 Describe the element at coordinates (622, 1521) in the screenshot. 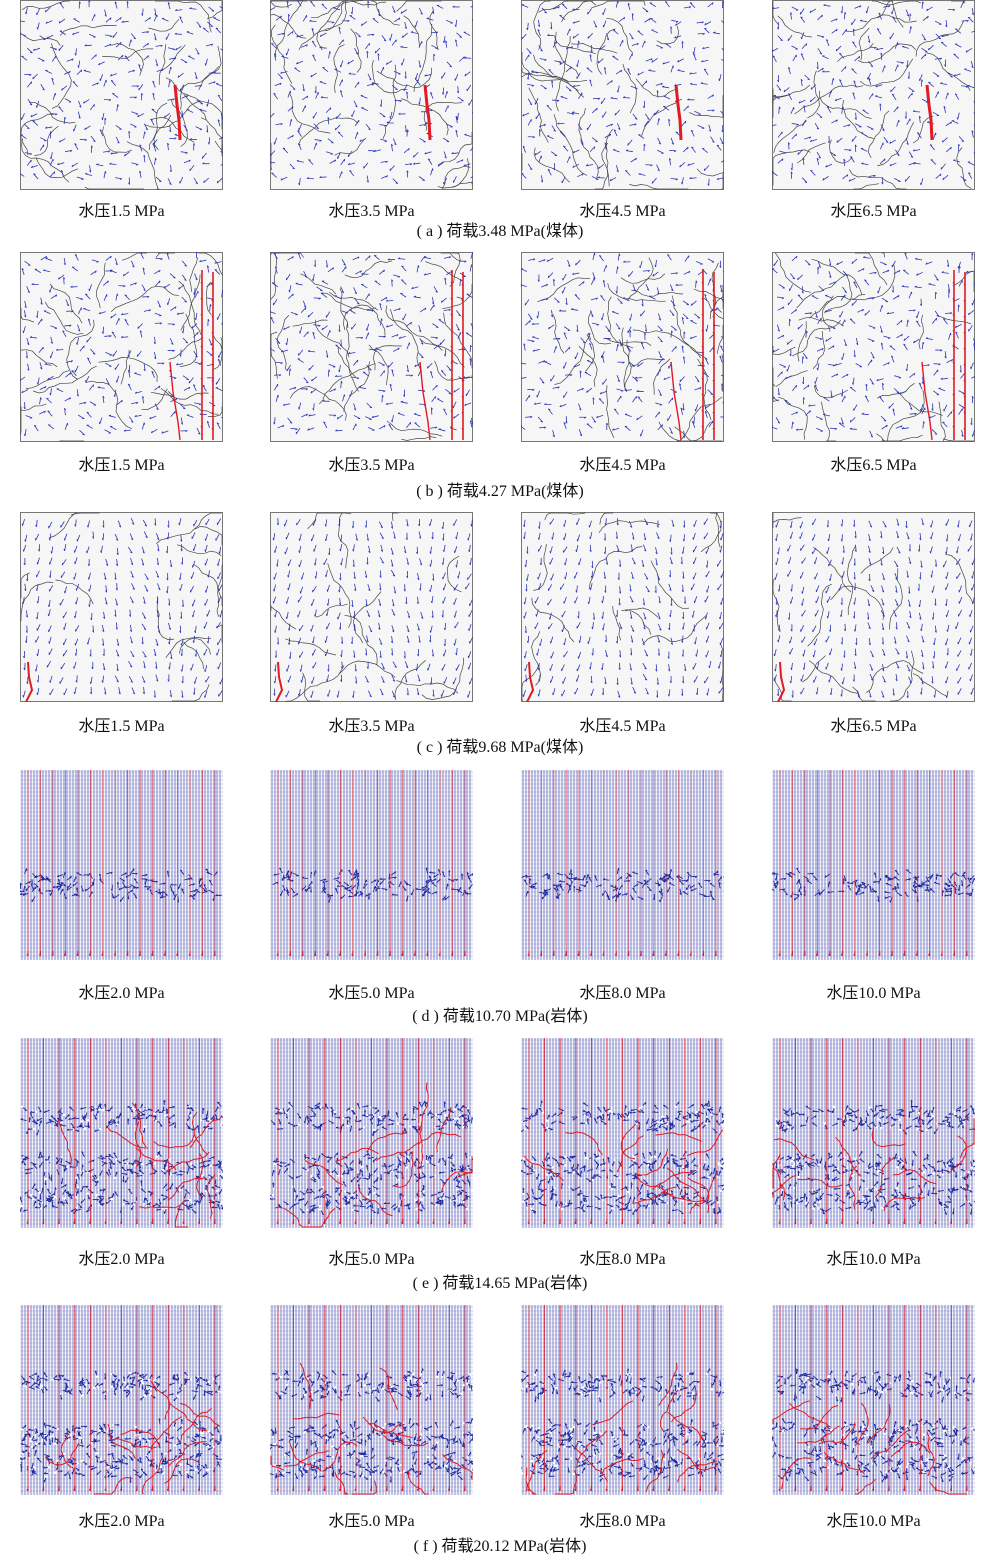

I see `panel-label-f3: 水压8.0 MPa` at that location.